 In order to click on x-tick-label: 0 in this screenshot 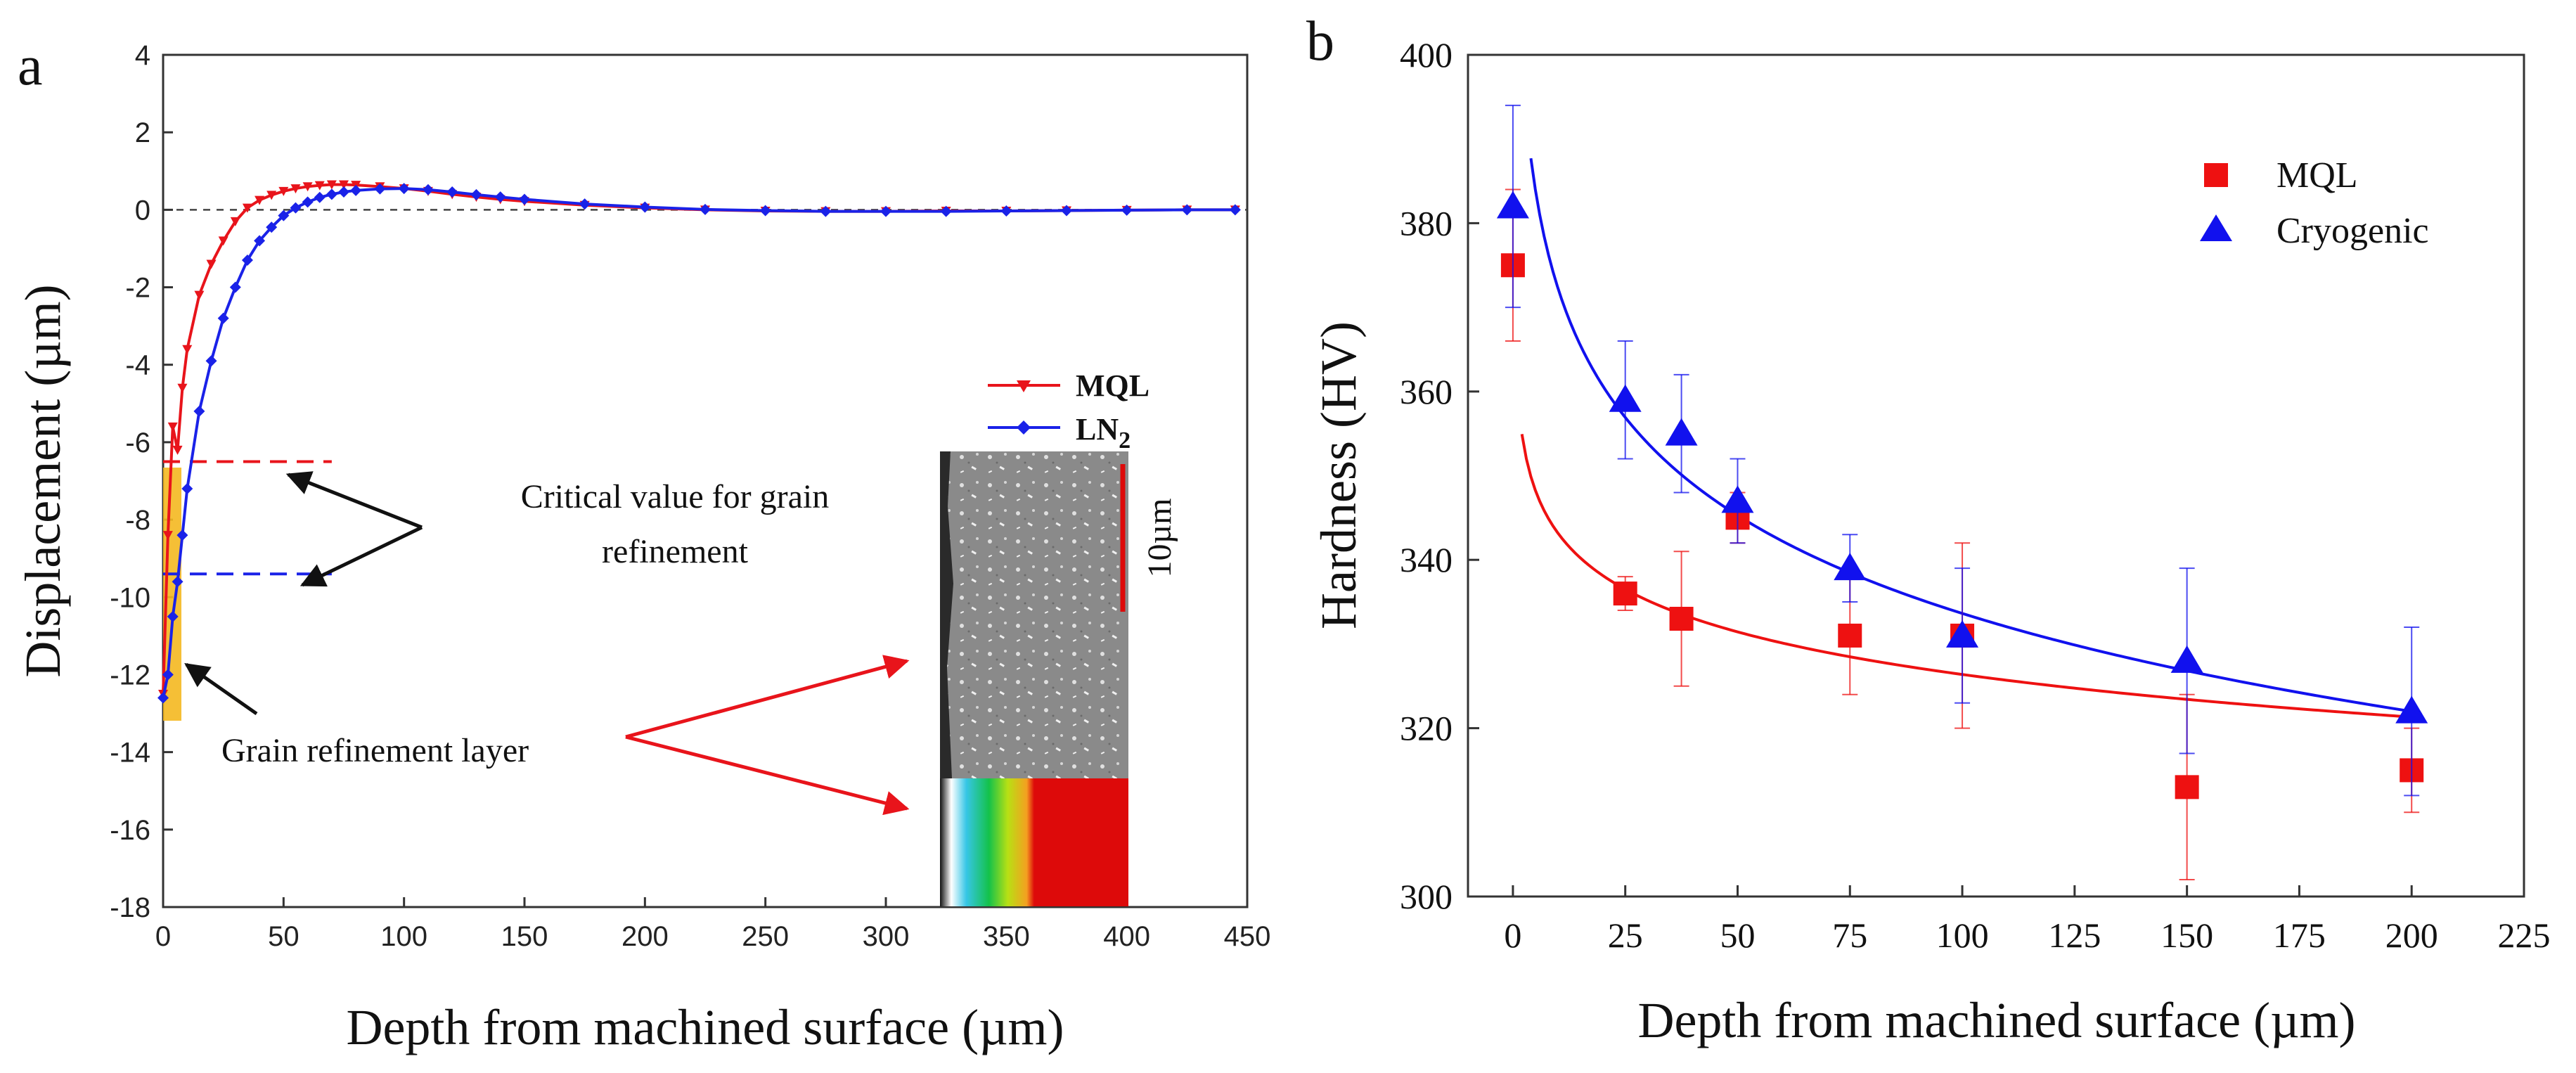, I will do `click(163, 937)`.